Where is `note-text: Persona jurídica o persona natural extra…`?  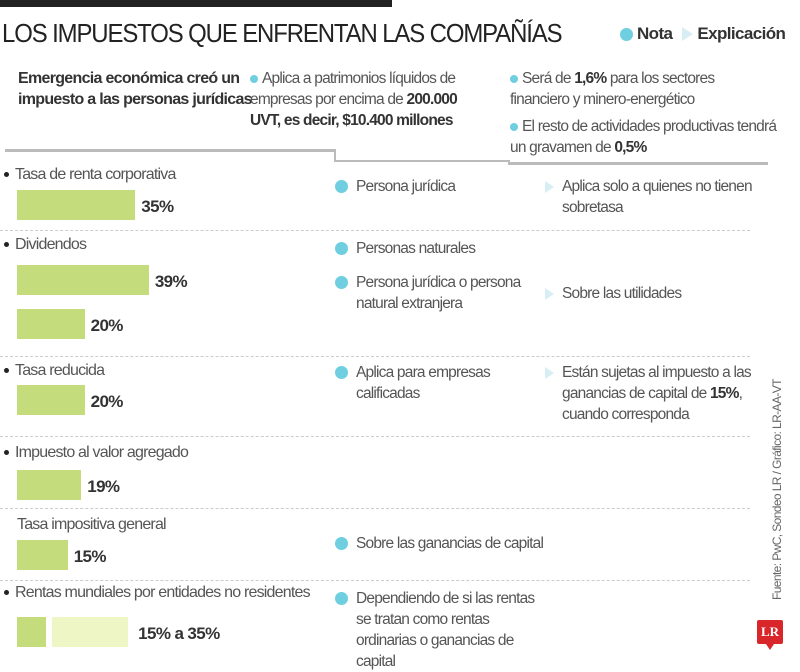 note-text: Persona jurídica o persona natural extra… is located at coordinates (438, 293).